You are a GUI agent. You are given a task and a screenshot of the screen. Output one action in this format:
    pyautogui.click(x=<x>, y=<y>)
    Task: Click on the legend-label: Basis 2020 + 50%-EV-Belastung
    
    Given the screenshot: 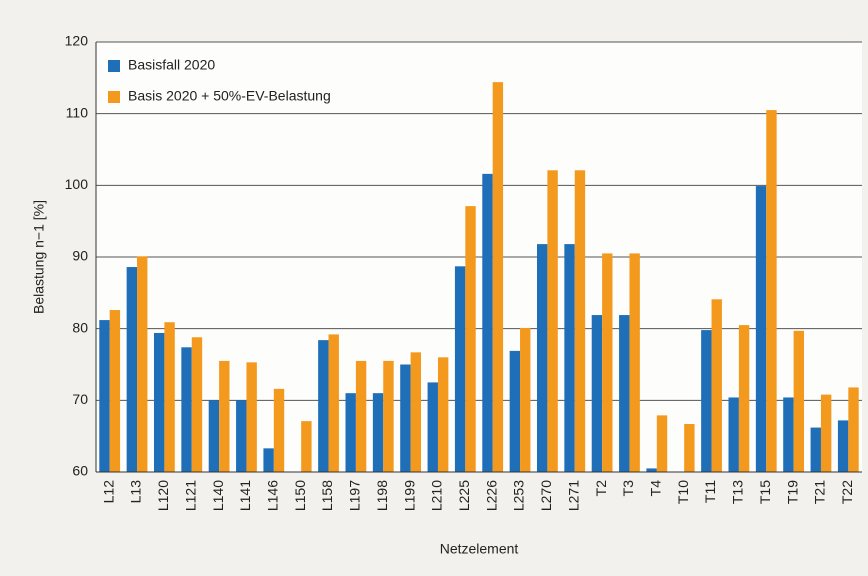 What is the action you would take?
    pyautogui.click(x=229, y=96)
    